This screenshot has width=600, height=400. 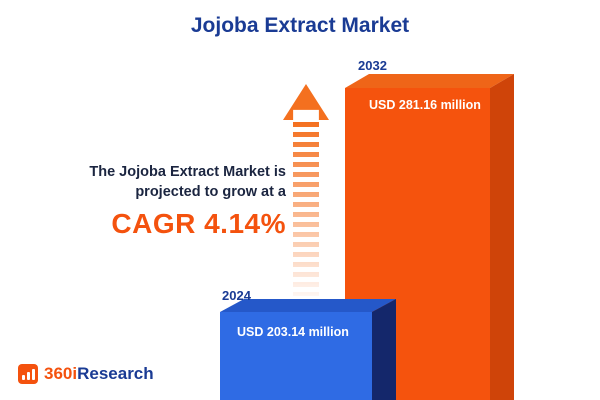 I want to click on logo-text: 360iResearch, so click(x=99, y=374).